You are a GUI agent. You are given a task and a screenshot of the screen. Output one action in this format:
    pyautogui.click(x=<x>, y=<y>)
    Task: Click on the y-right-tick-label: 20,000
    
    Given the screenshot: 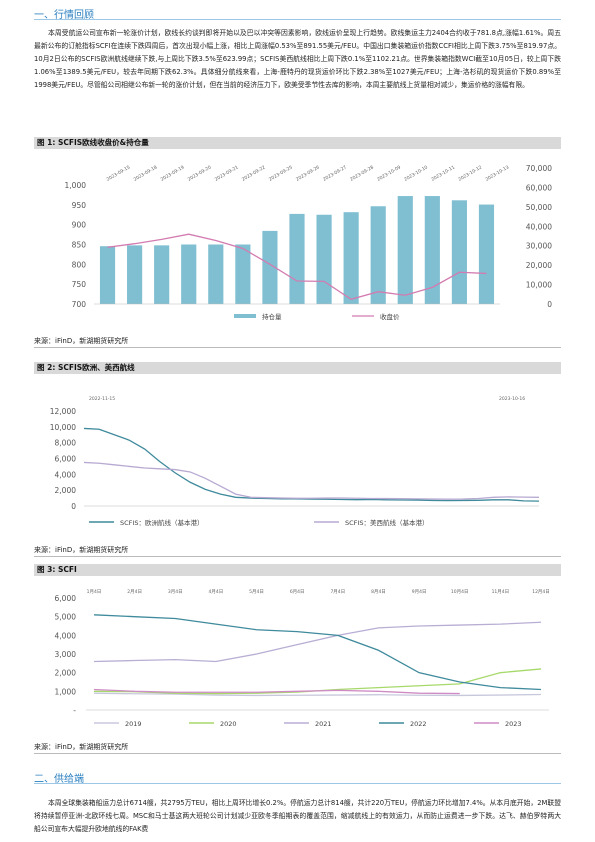 What is the action you would take?
    pyautogui.click(x=539, y=265)
    